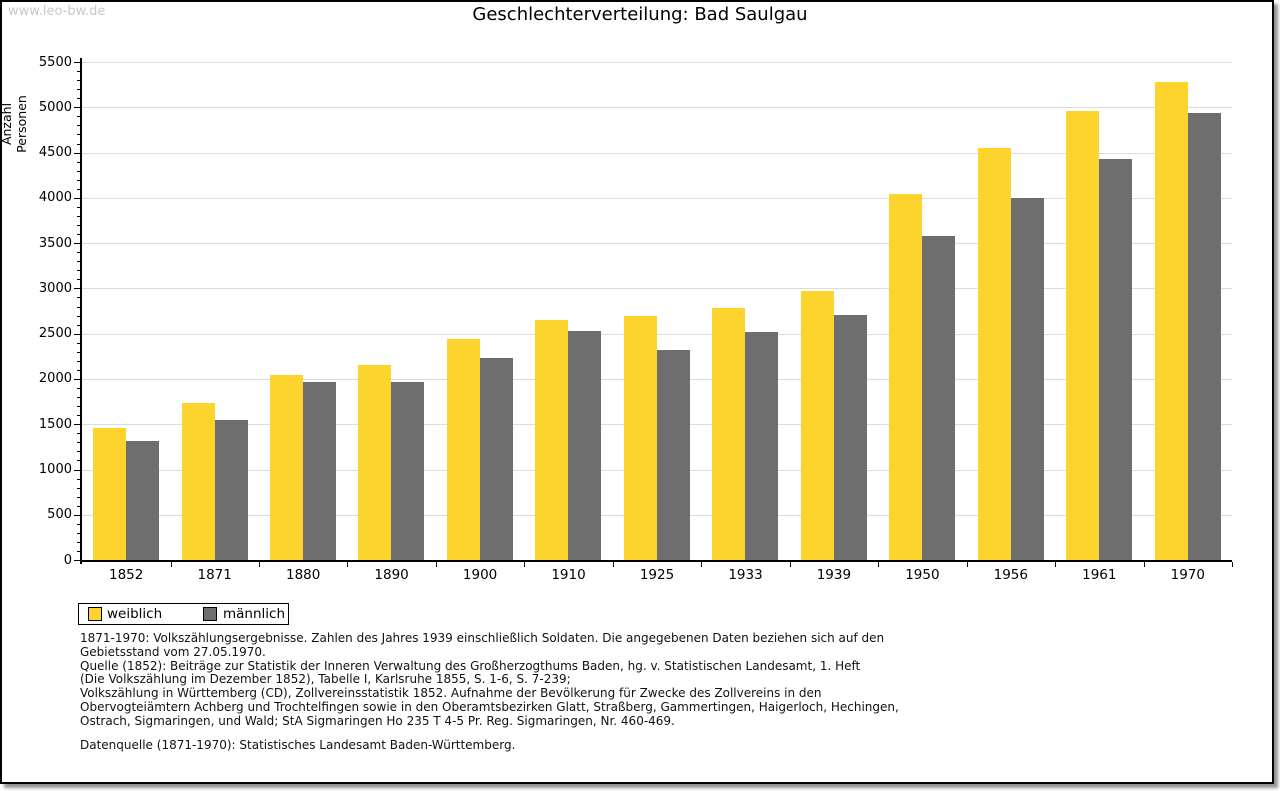  What do you see at coordinates (391, 575) in the screenshot?
I see `x-tick-label-1890: 1890` at bounding box center [391, 575].